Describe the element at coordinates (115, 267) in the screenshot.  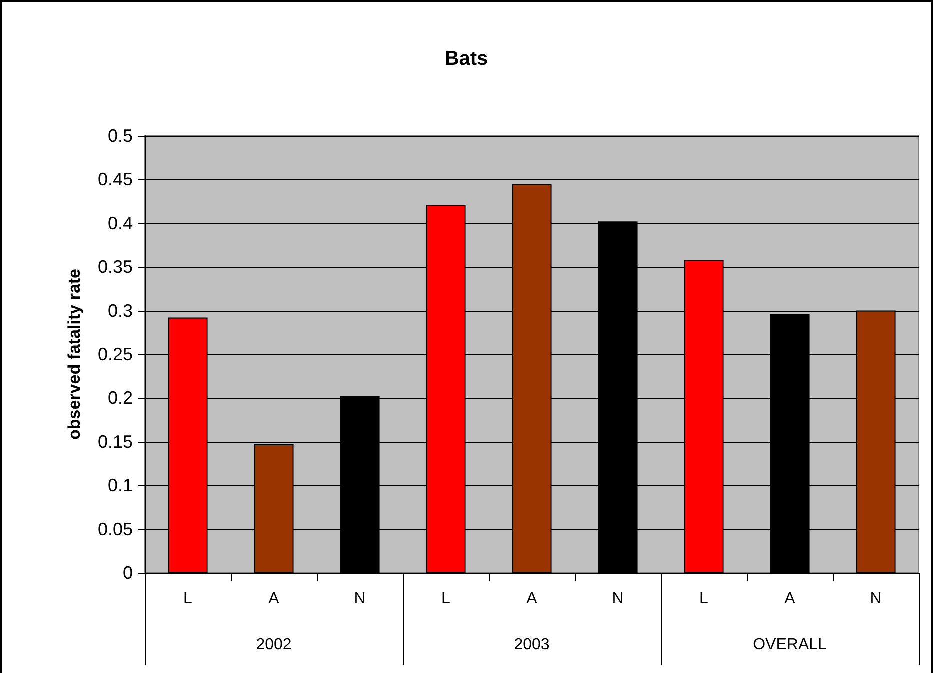
I see `y-tick-label: 0.35` at that location.